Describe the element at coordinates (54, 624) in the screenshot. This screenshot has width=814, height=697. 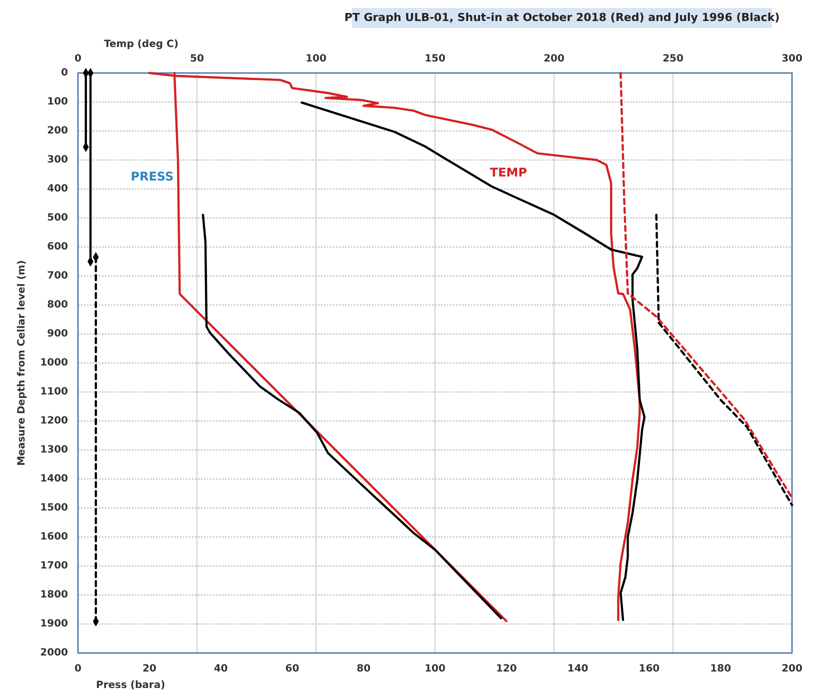
I see `y-tick-label: 1900` at that location.